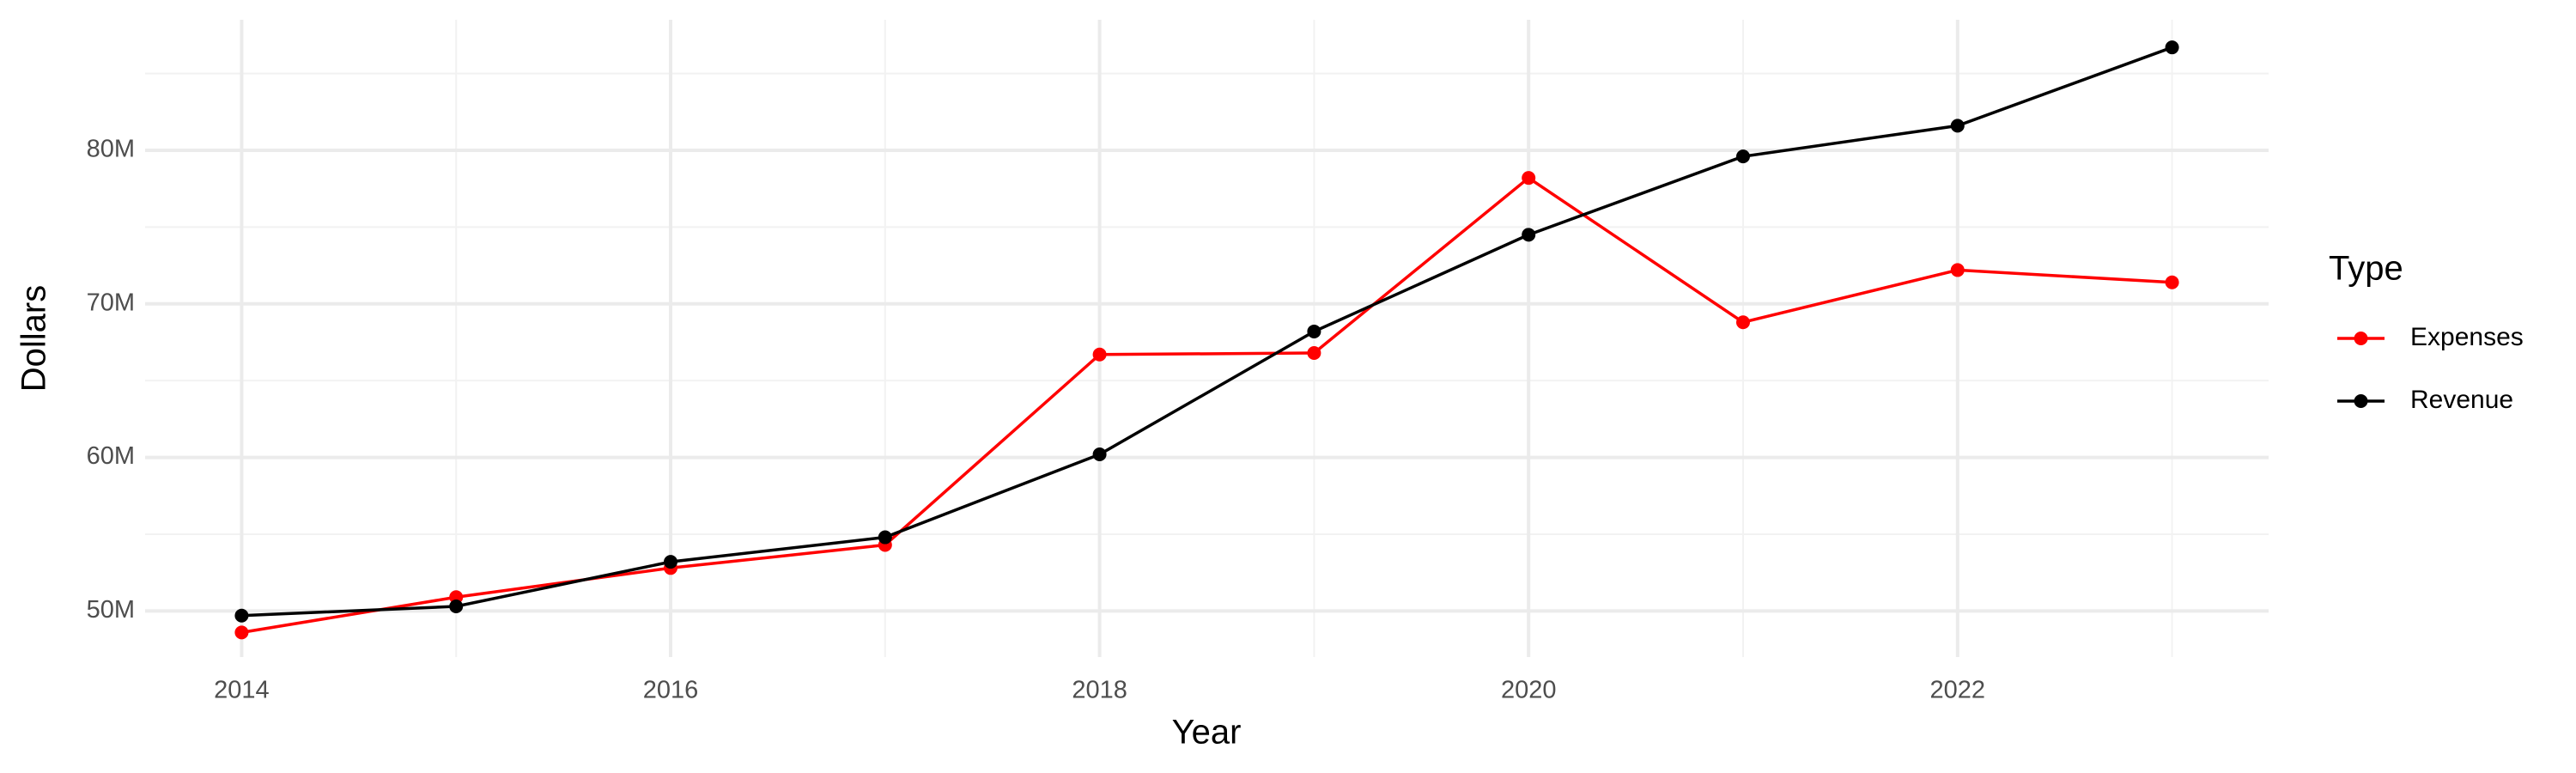  I want to click on x-tick-label: 2016, so click(671, 690).